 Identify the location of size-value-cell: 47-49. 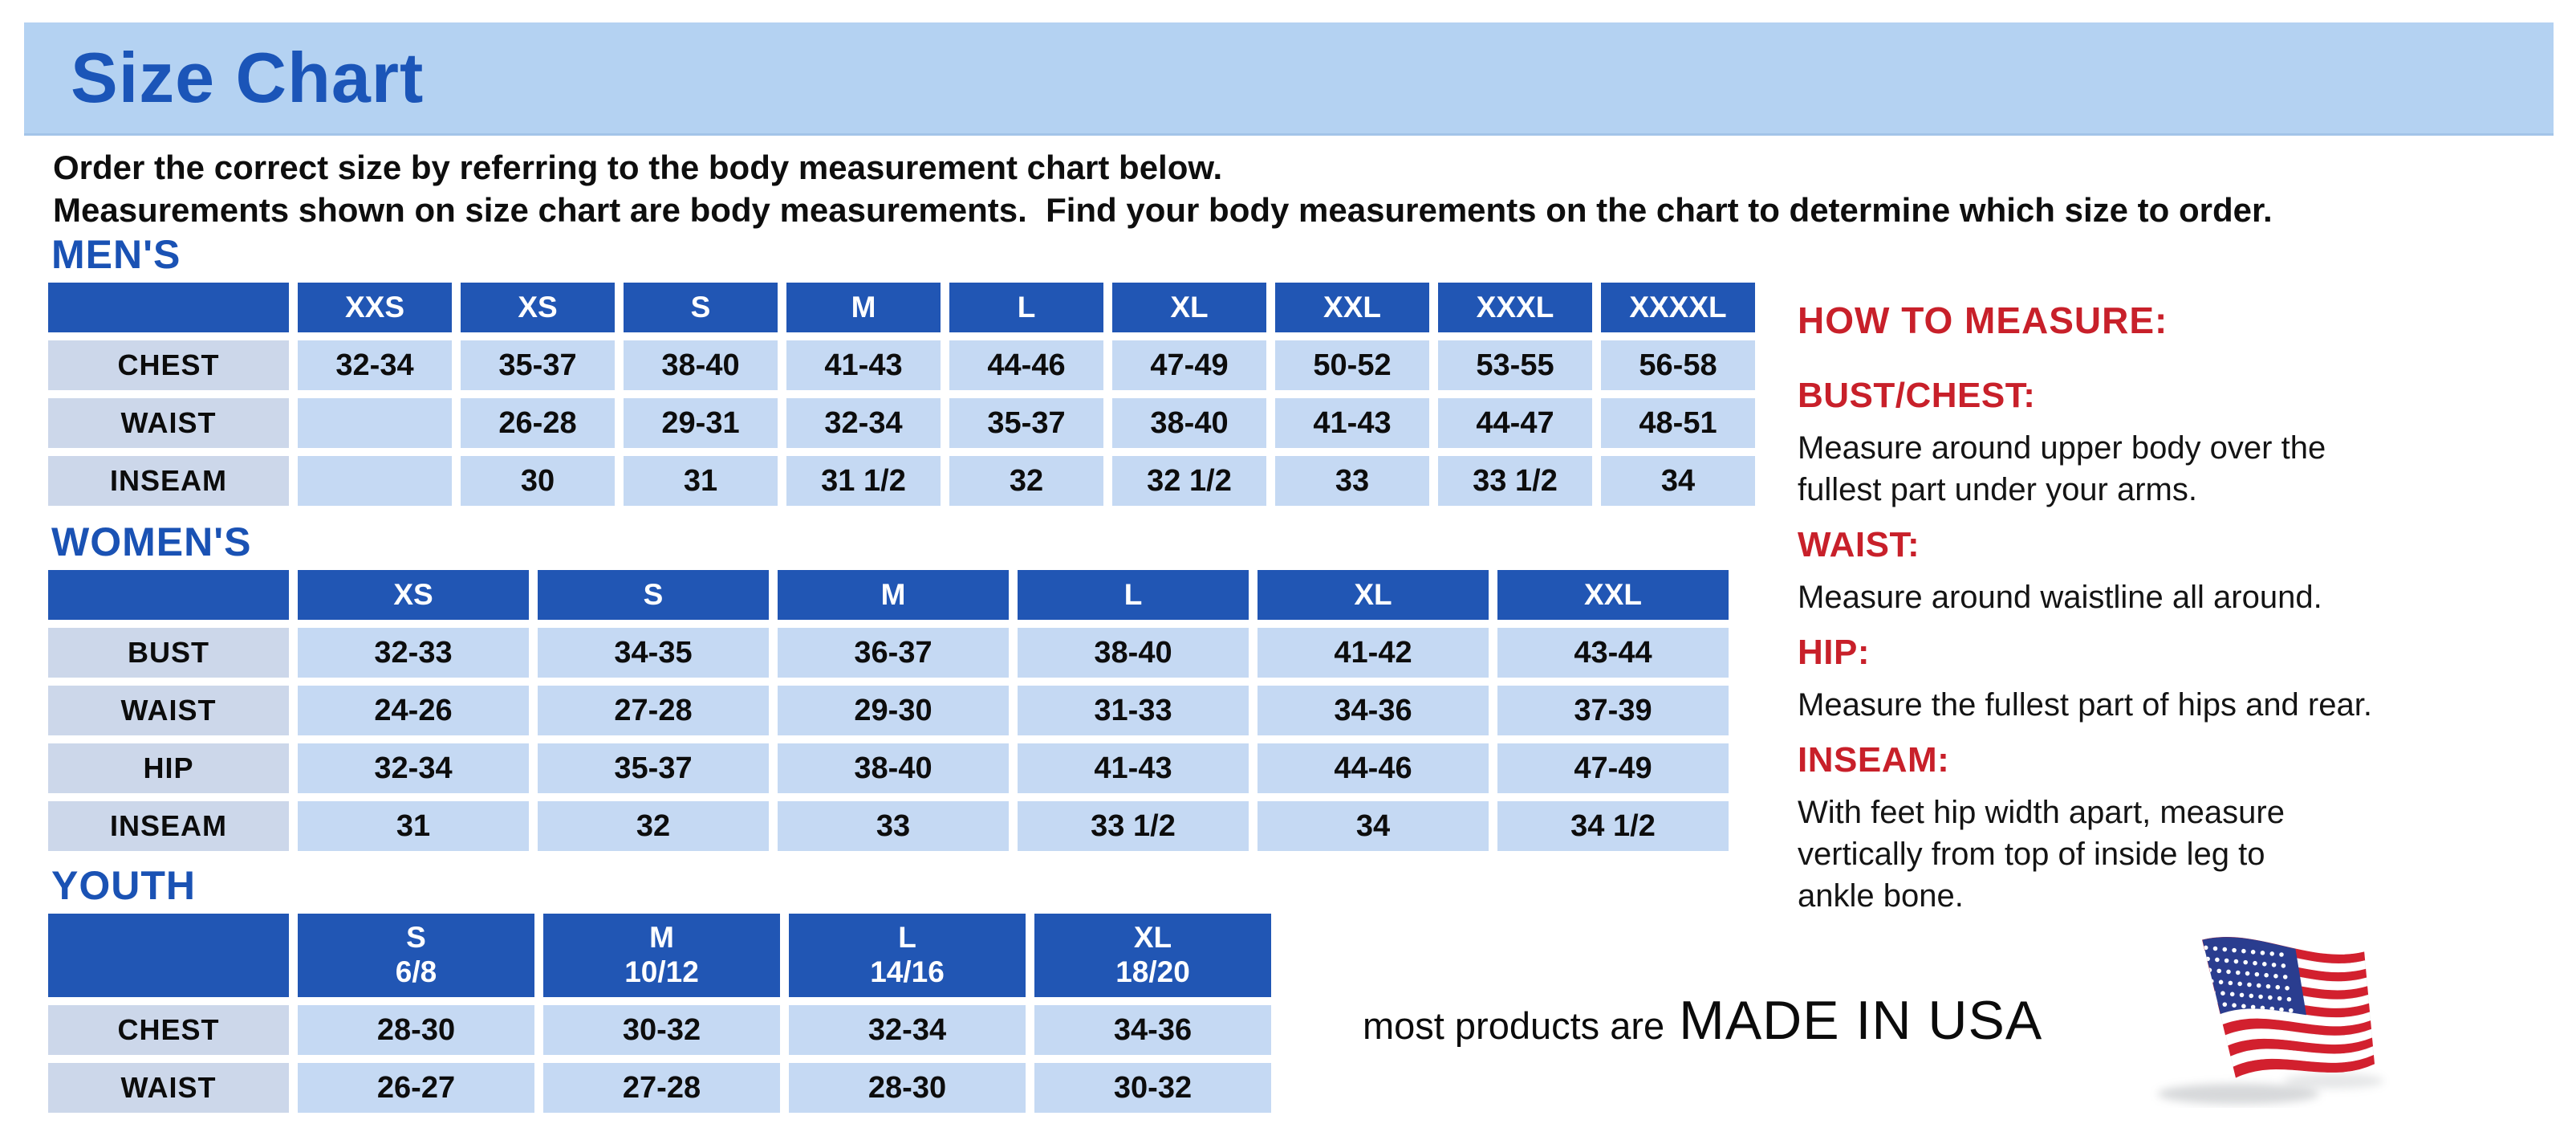
(1189, 365).